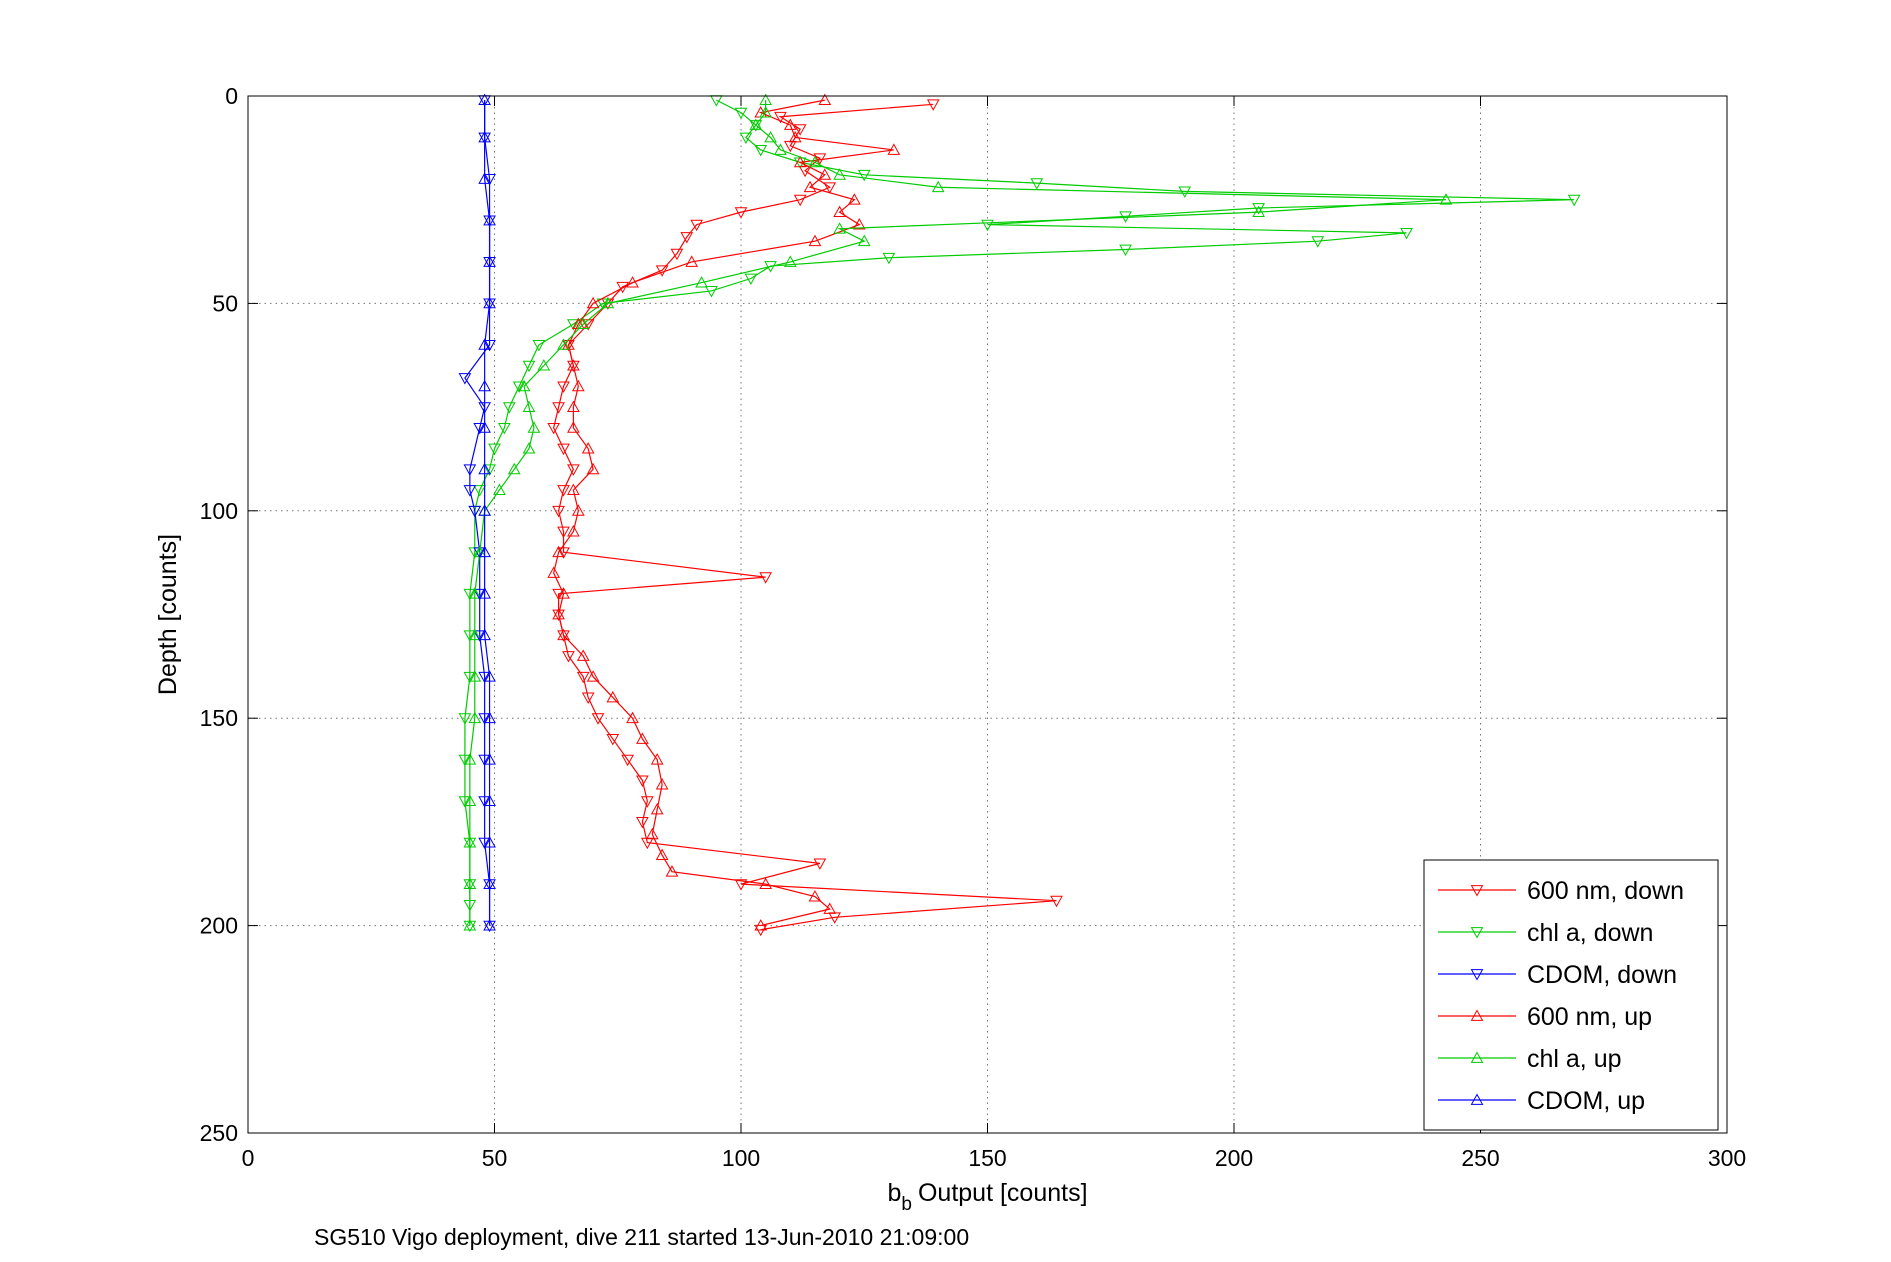 The height and width of the screenshot is (1262, 1891). I want to click on legend-item: 600 nm, up, so click(1545, 1017).